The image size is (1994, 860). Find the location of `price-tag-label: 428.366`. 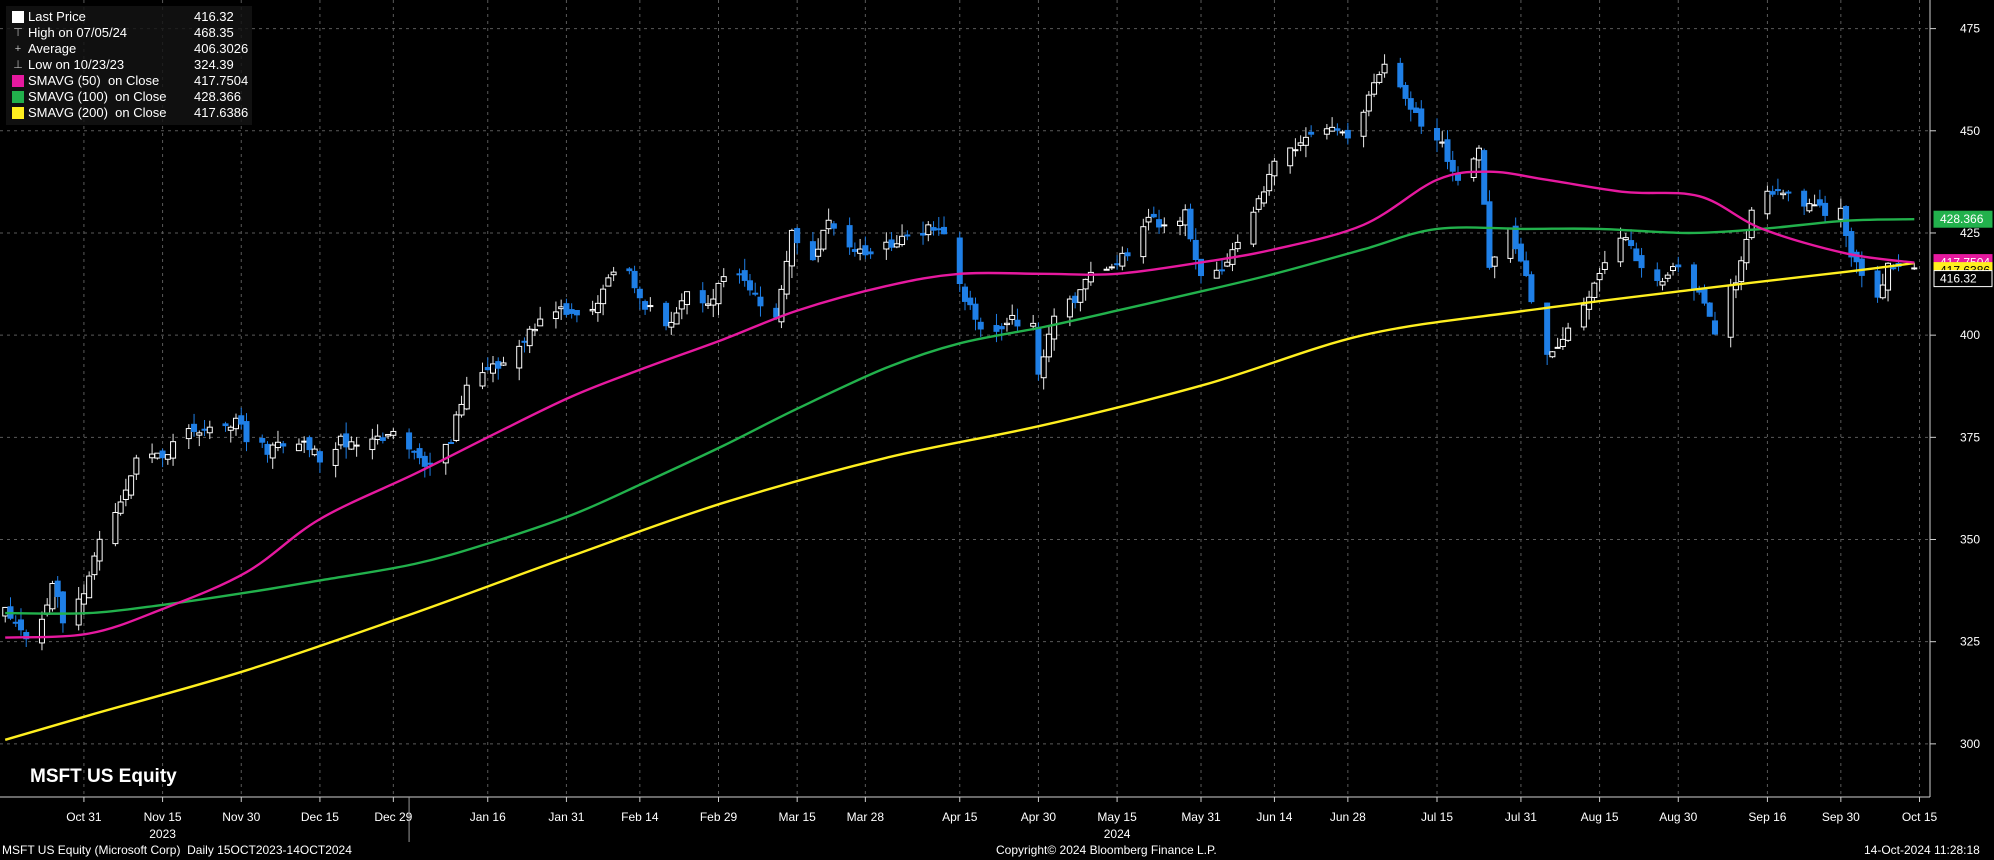

price-tag-label: 428.366 is located at coordinates (1962, 219).